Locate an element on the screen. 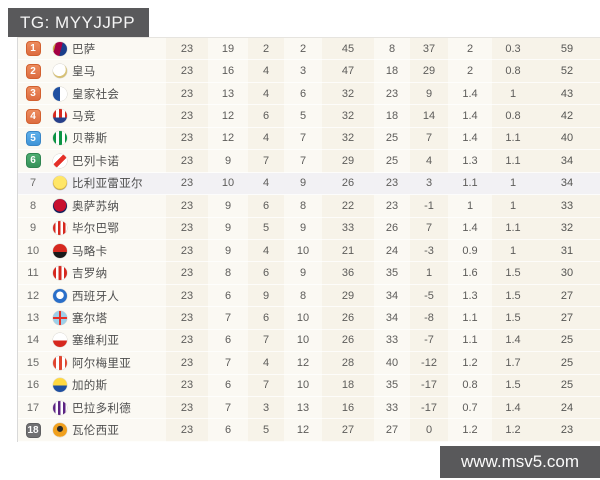  stat-avg-for: 0.9 is located at coordinates (470, 251).